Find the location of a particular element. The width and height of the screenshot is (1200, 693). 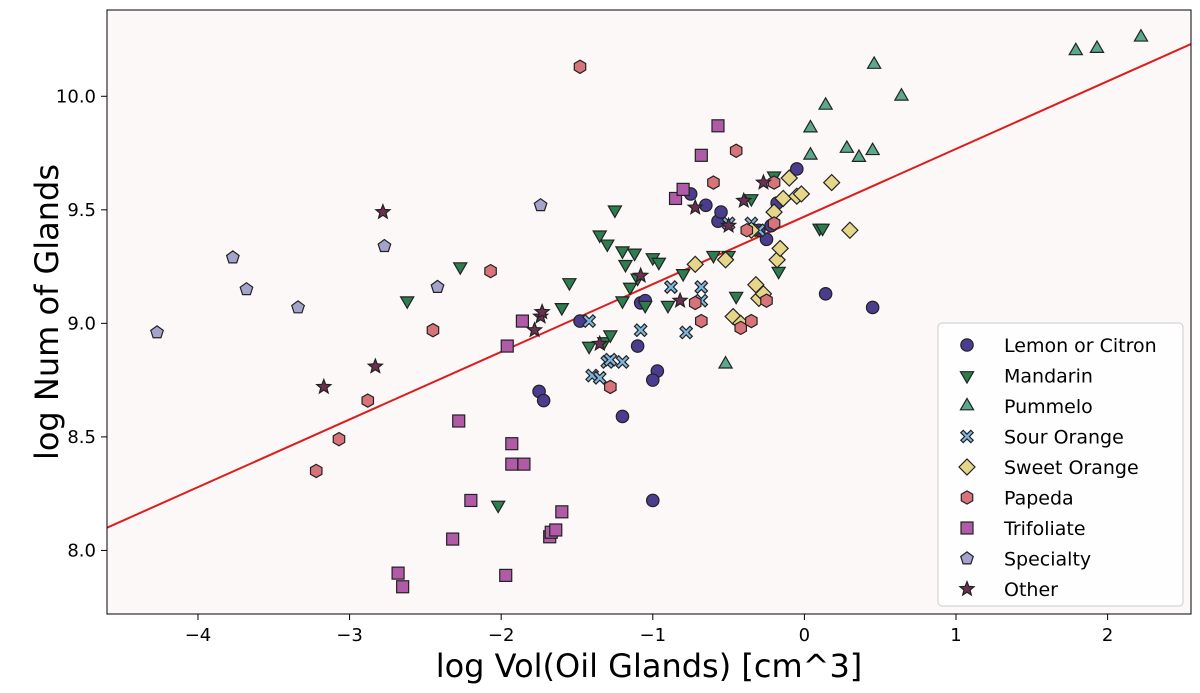

legend-item: Sweet Orange is located at coordinates (1048, 468).